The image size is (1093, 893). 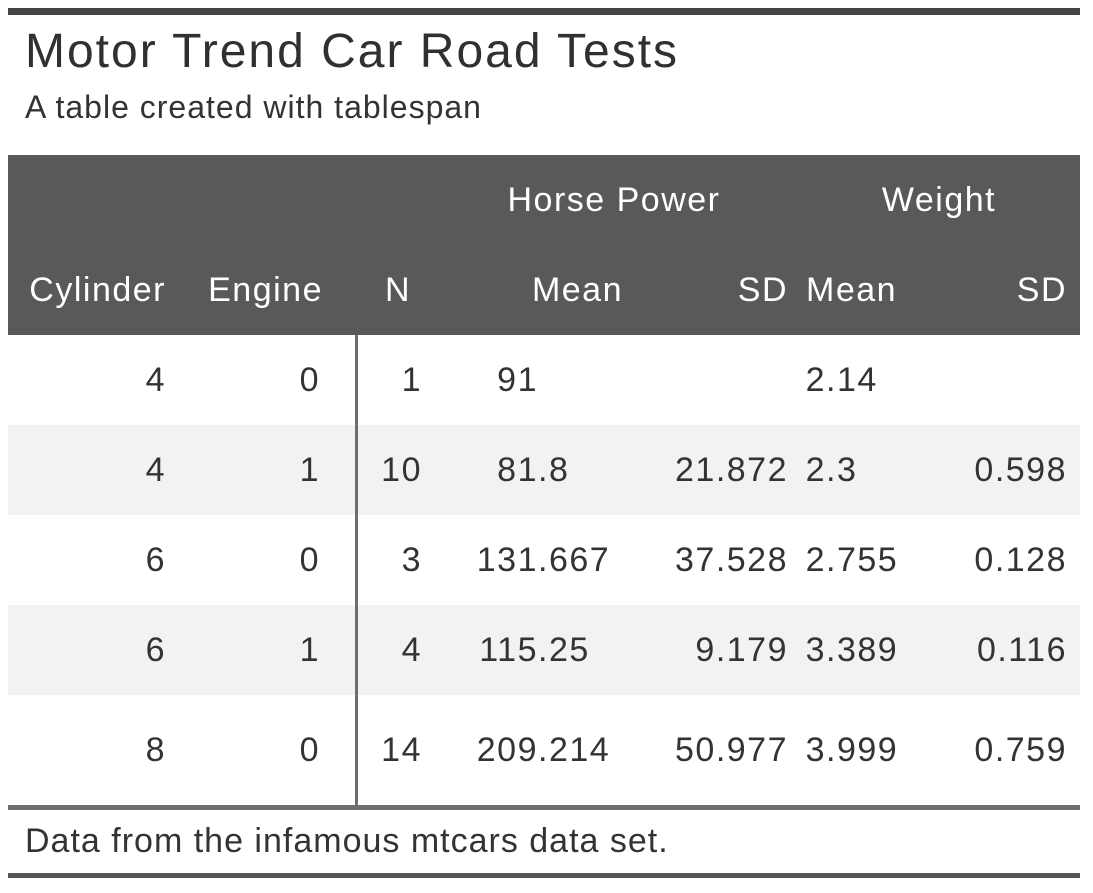 I want to click on top-border, so click(x=544, y=11).